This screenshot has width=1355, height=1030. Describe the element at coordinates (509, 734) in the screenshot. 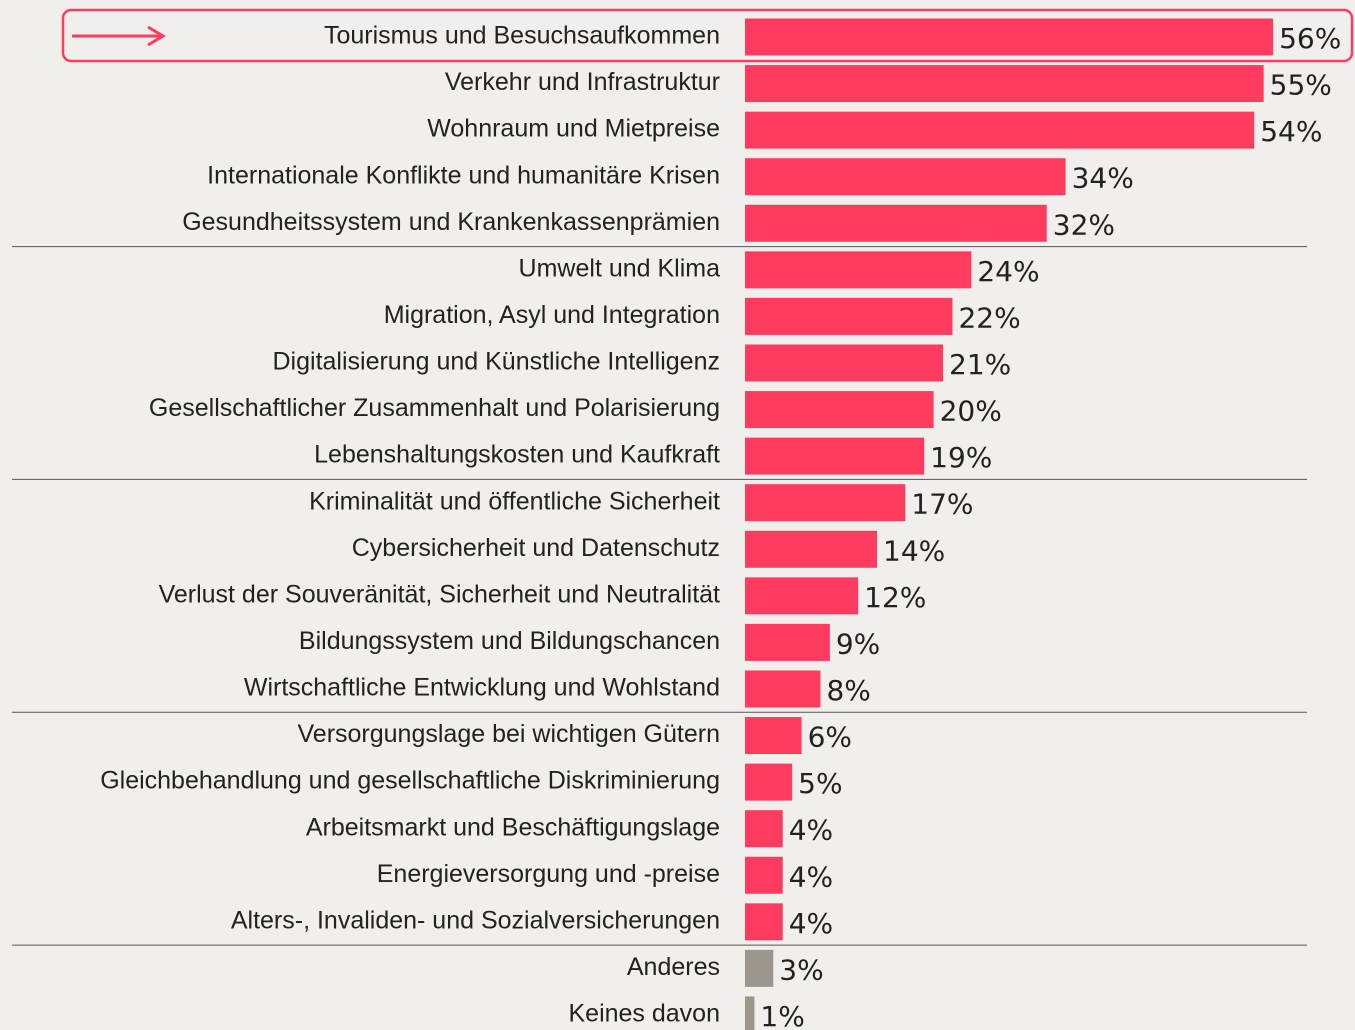

I see `category-label: Versorgungslage bei wichtigen Gütern` at that location.